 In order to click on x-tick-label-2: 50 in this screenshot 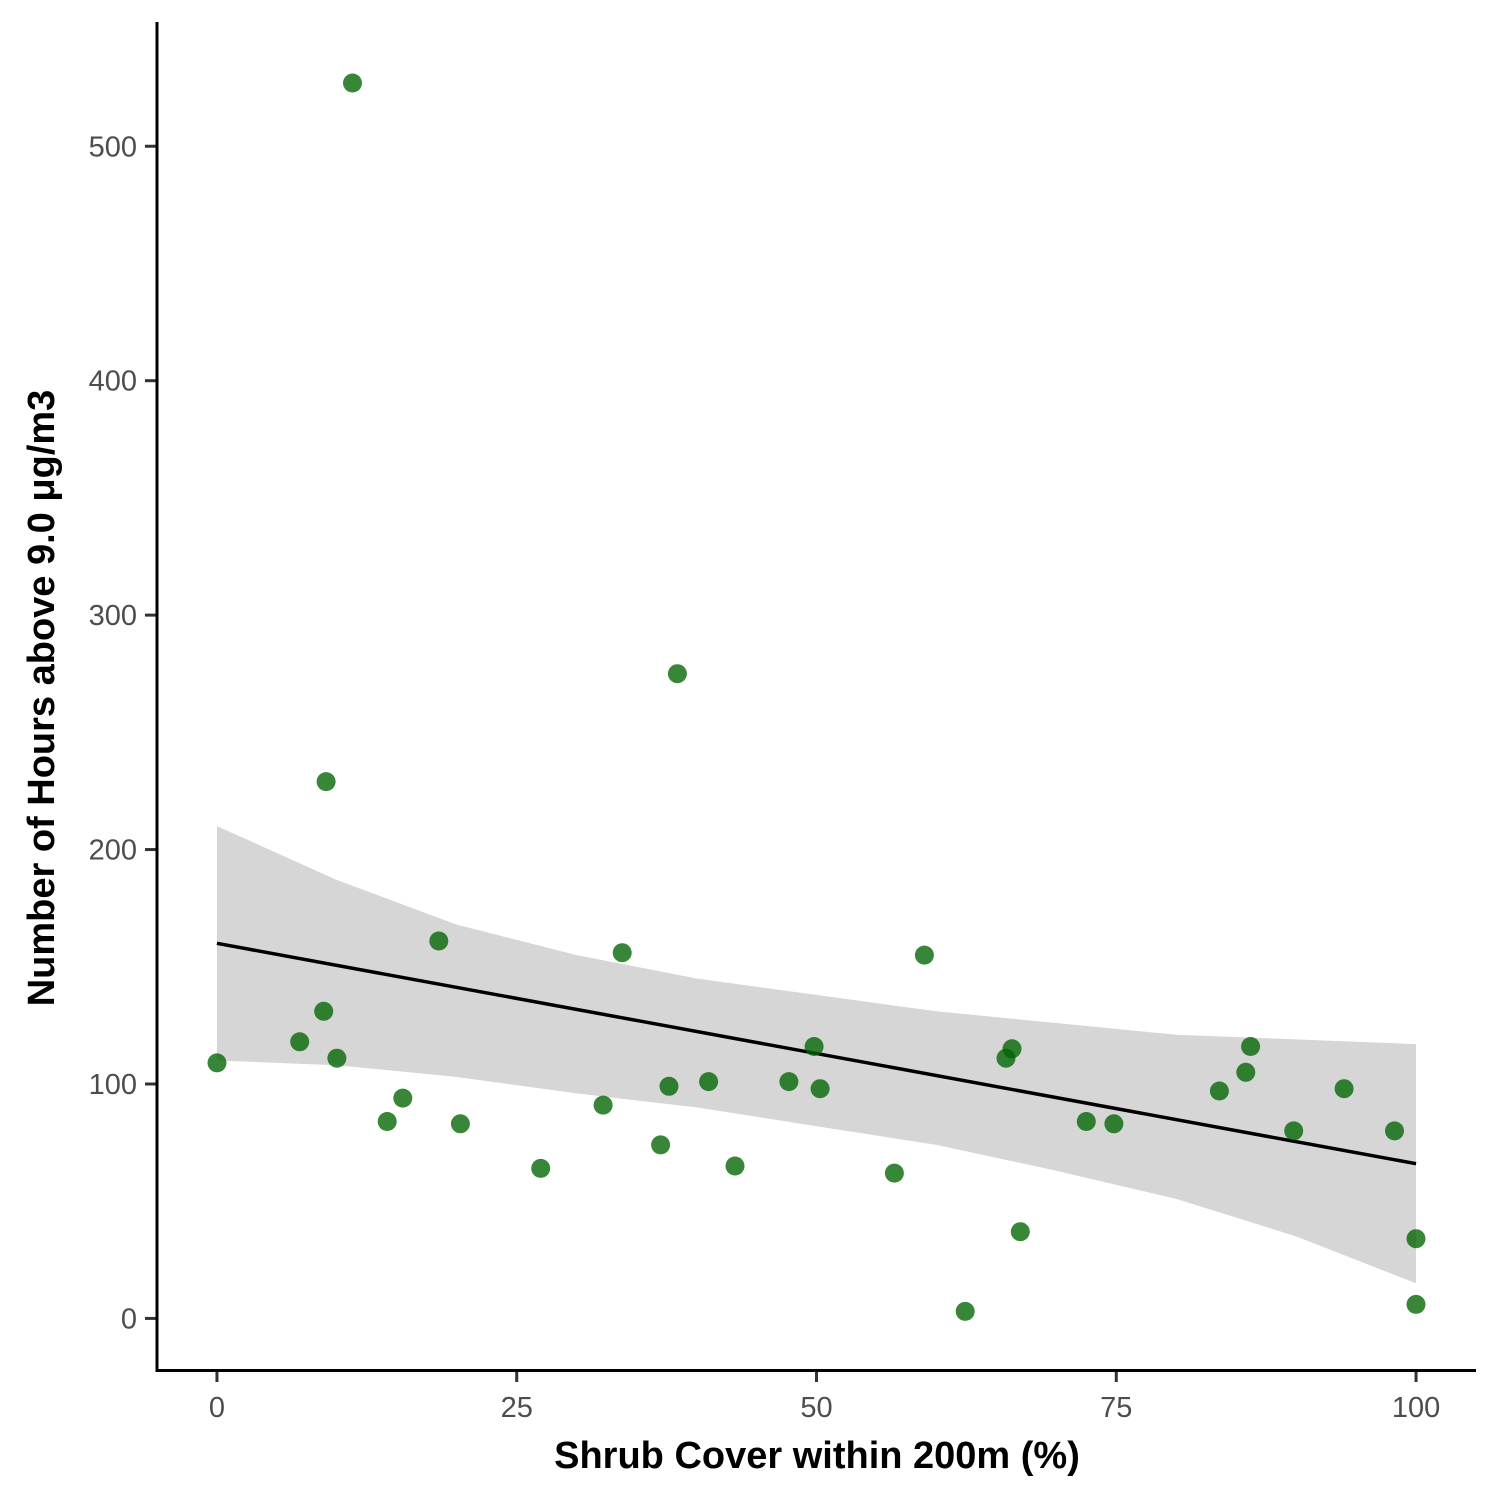, I will do `click(816, 1408)`.